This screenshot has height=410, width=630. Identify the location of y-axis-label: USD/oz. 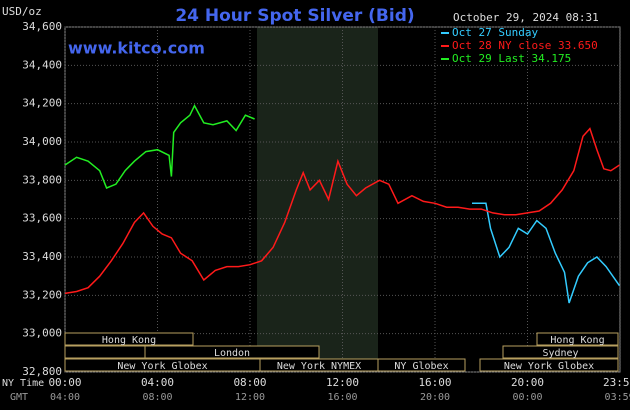
(22, 11).